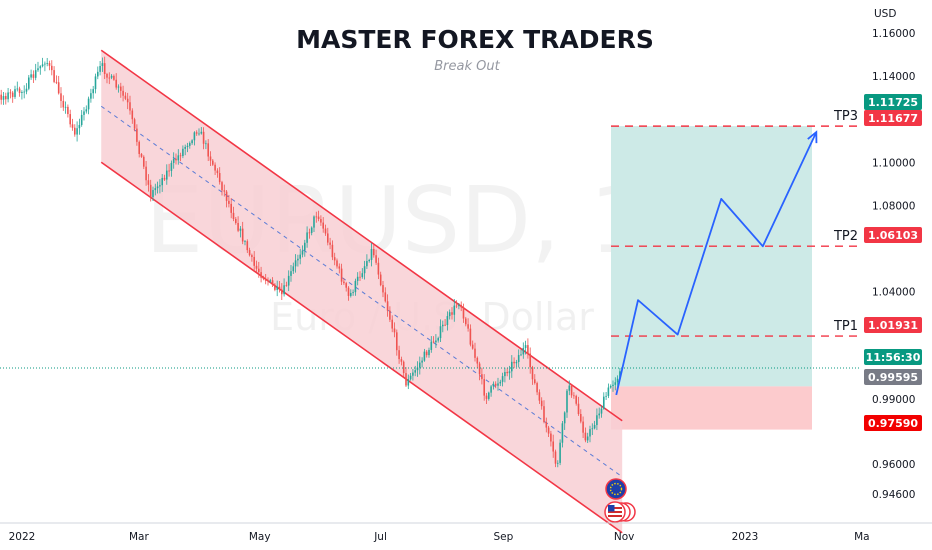  Describe the element at coordinates (893, 235) in the screenshot. I see `price-tag-label: 1.06103` at that location.